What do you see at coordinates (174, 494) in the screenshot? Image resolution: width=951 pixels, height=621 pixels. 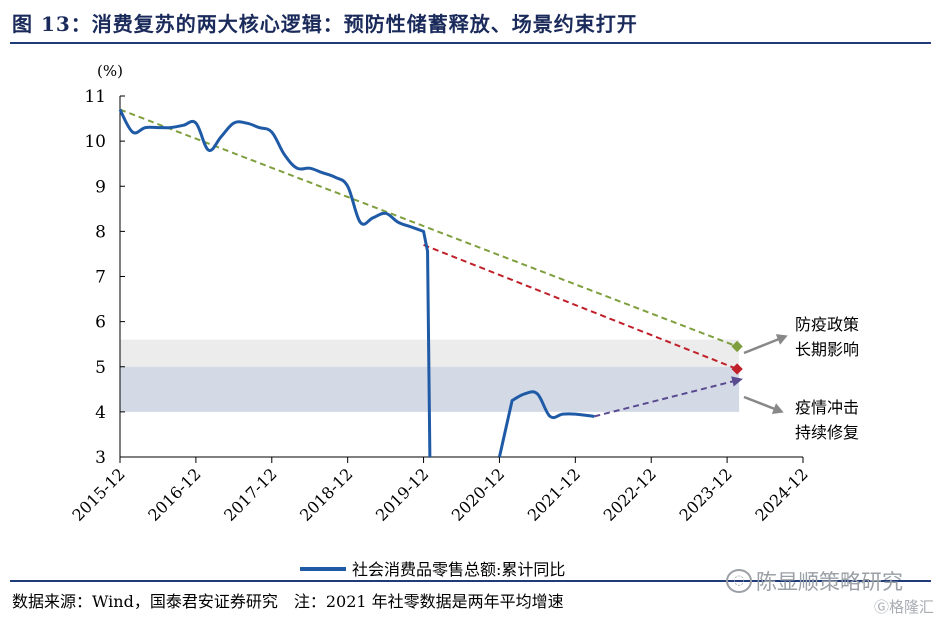 I see `x-tick-label: 2016-12` at bounding box center [174, 494].